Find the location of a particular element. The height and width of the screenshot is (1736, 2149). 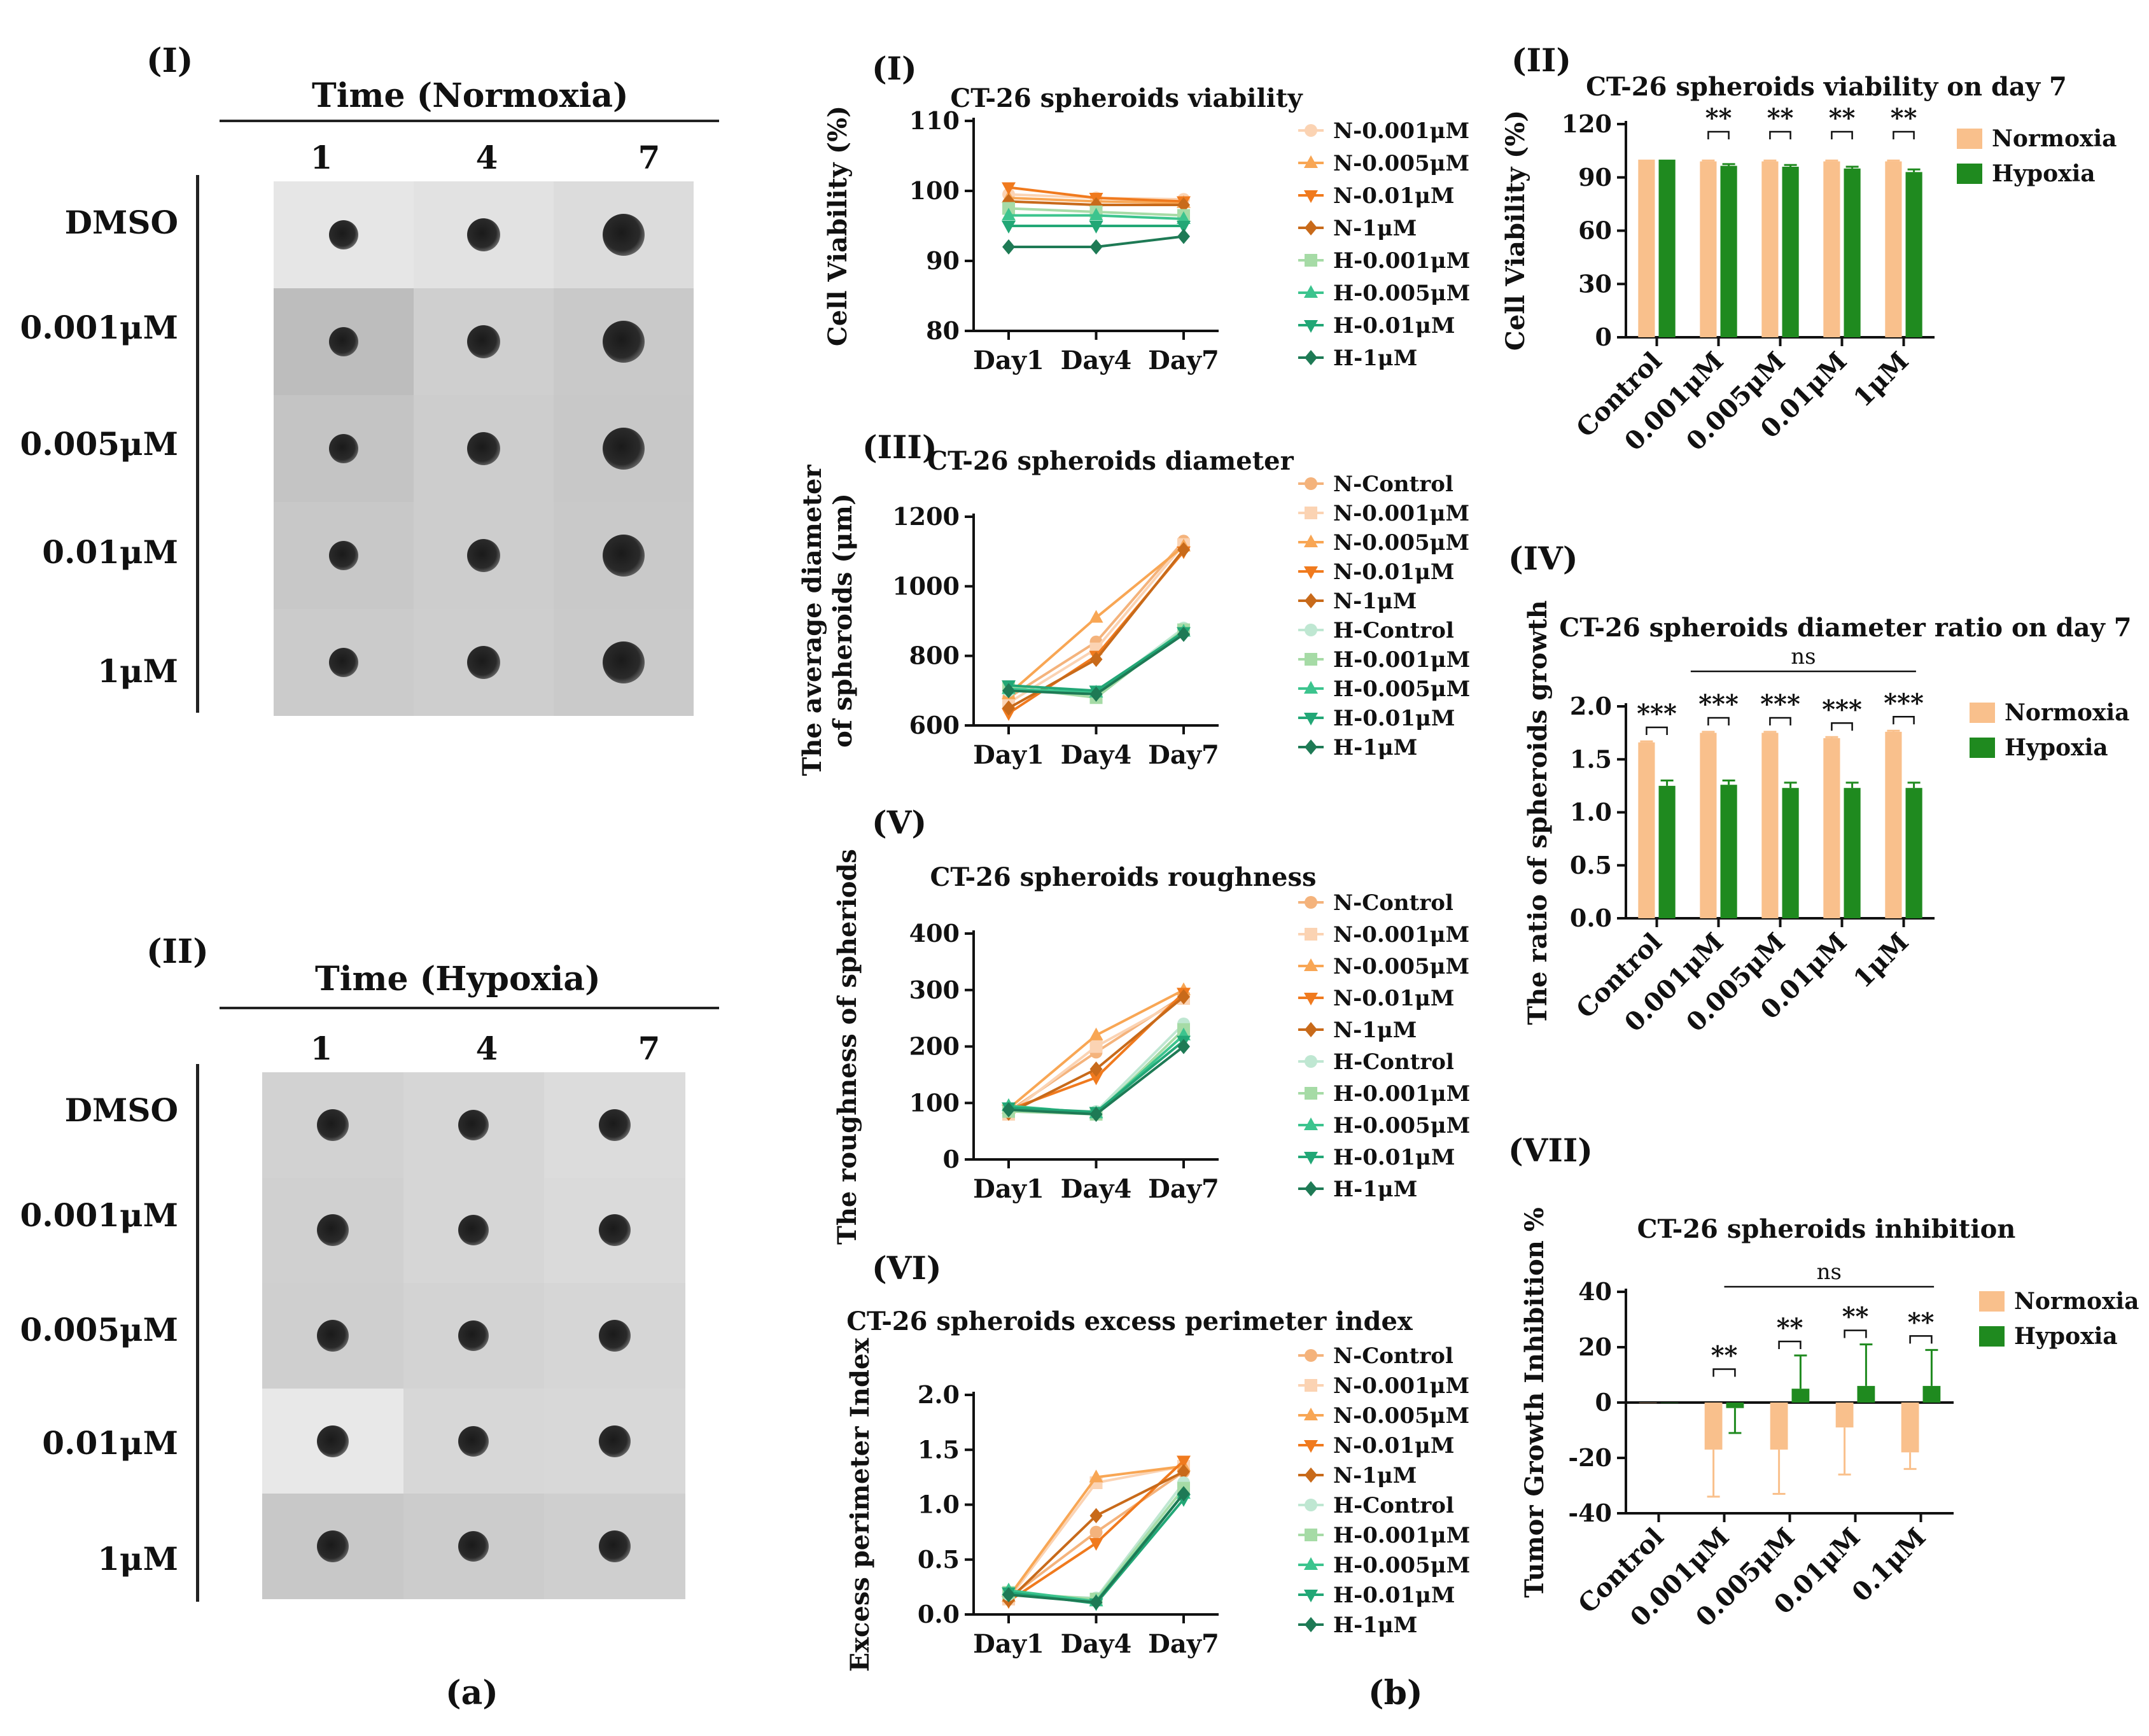

legend-entry: N-0.005μM is located at coordinates (1401, 966).